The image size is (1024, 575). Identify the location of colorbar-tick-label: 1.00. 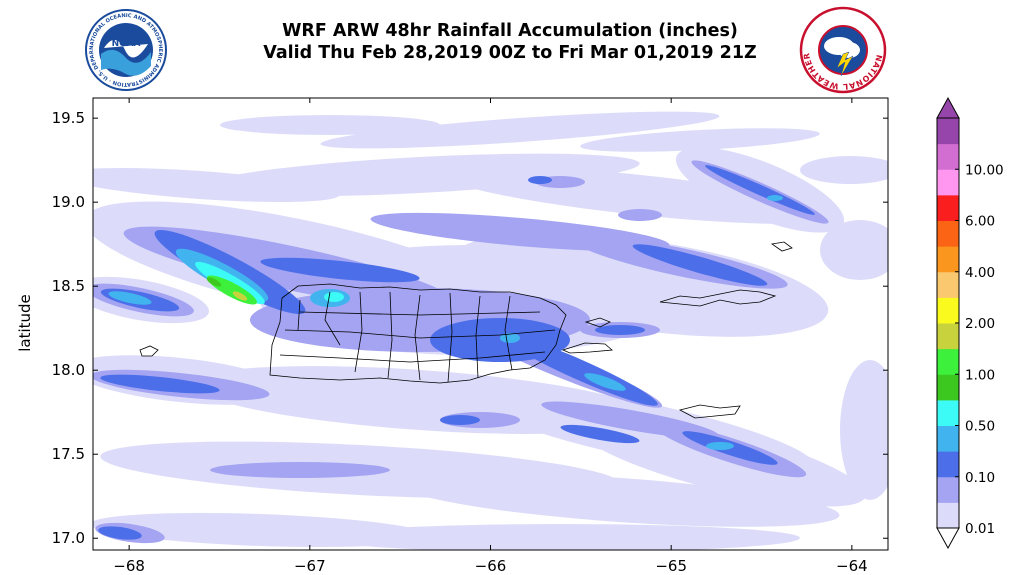
(980, 375).